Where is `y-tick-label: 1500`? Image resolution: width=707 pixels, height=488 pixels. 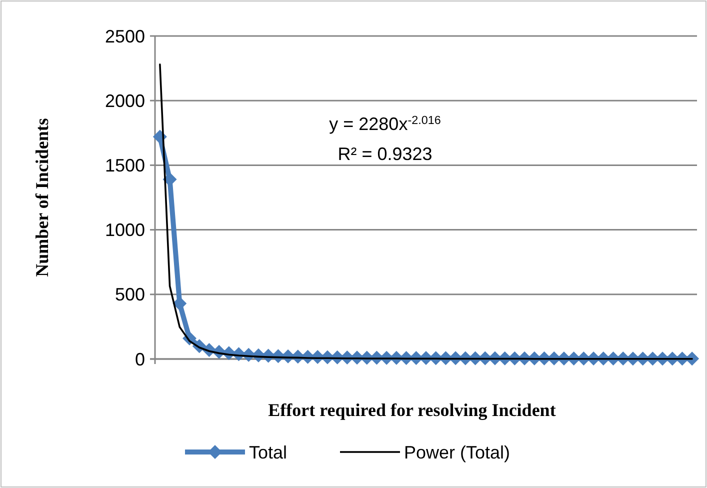 y-tick-label: 1500 is located at coordinates (124, 166).